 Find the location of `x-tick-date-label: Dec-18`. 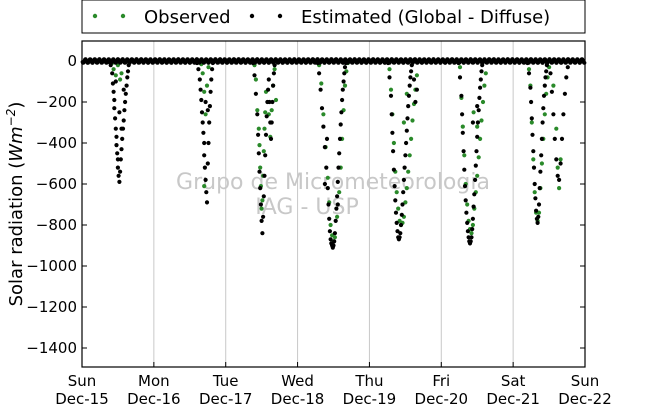

x-tick-date-label: Dec-18 is located at coordinates (298, 399).